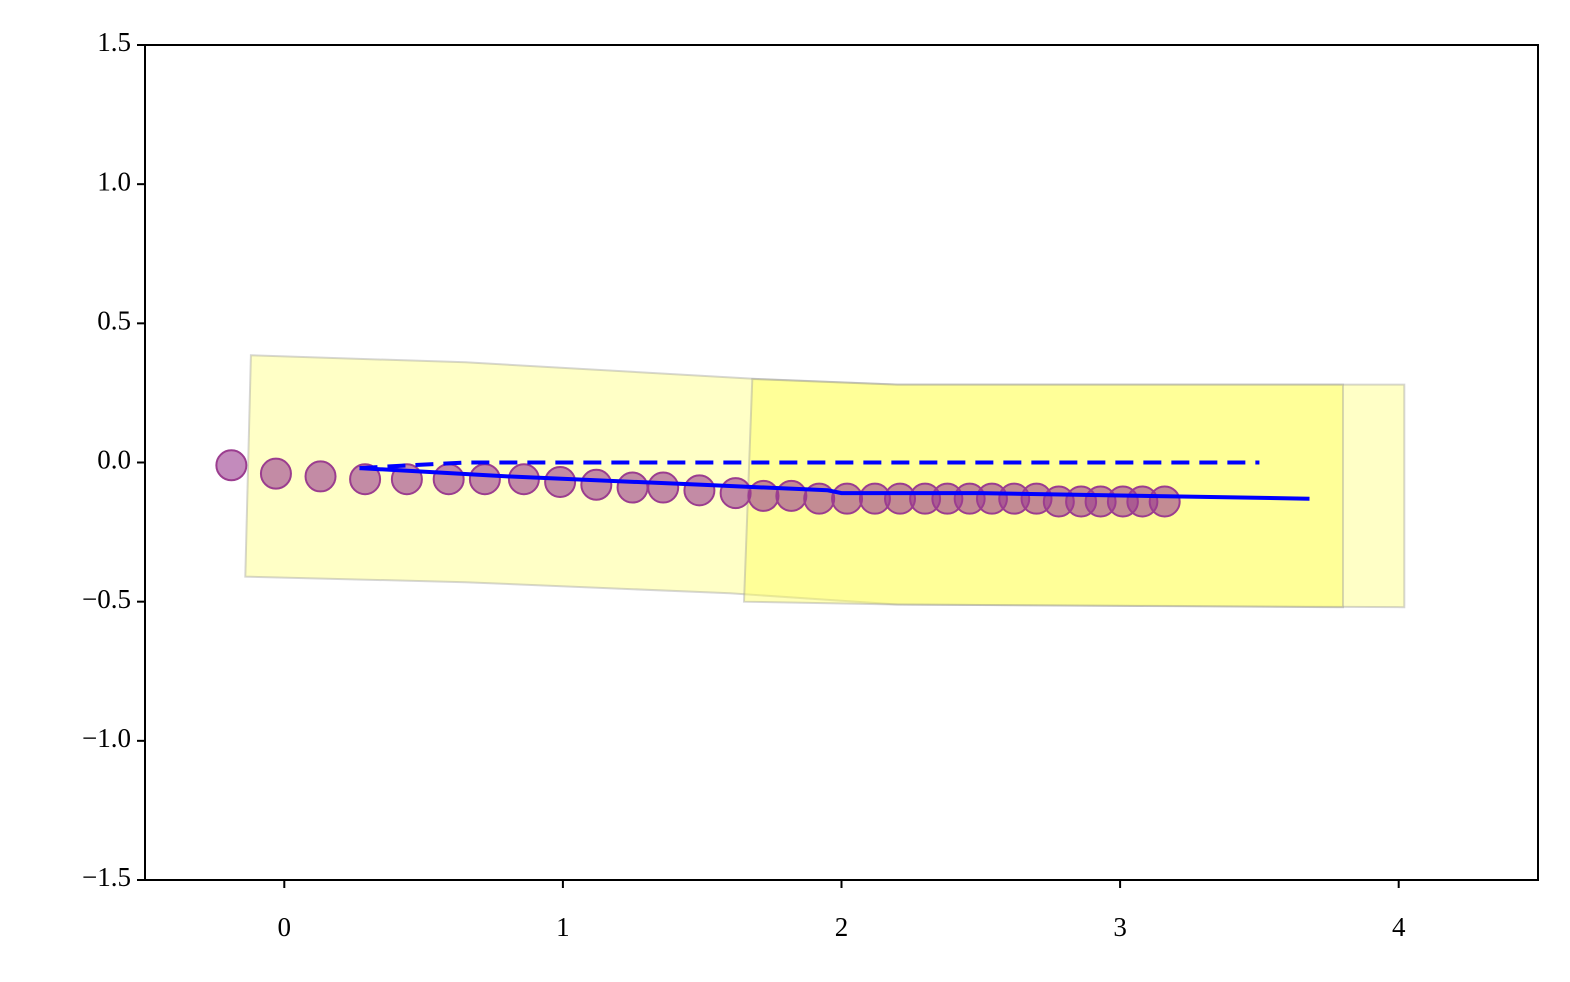  I want to click on x-tick-label: 4, so click(1399, 927).